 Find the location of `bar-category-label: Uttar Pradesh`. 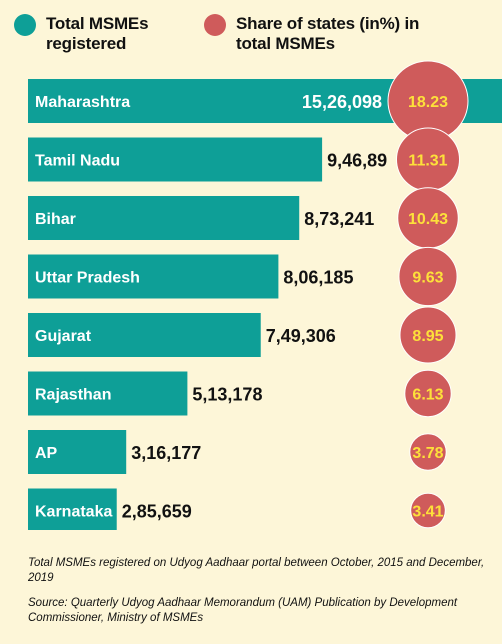

bar-category-label: Uttar Pradesh is located at coordinates (87, 278).